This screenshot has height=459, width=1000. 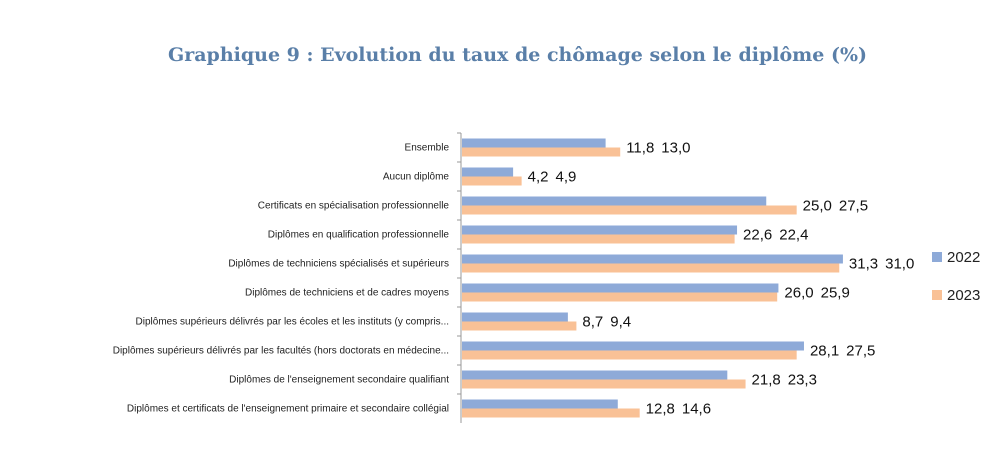 I want to click on data-label-2022: 22,6, so click(x=757, y=235).